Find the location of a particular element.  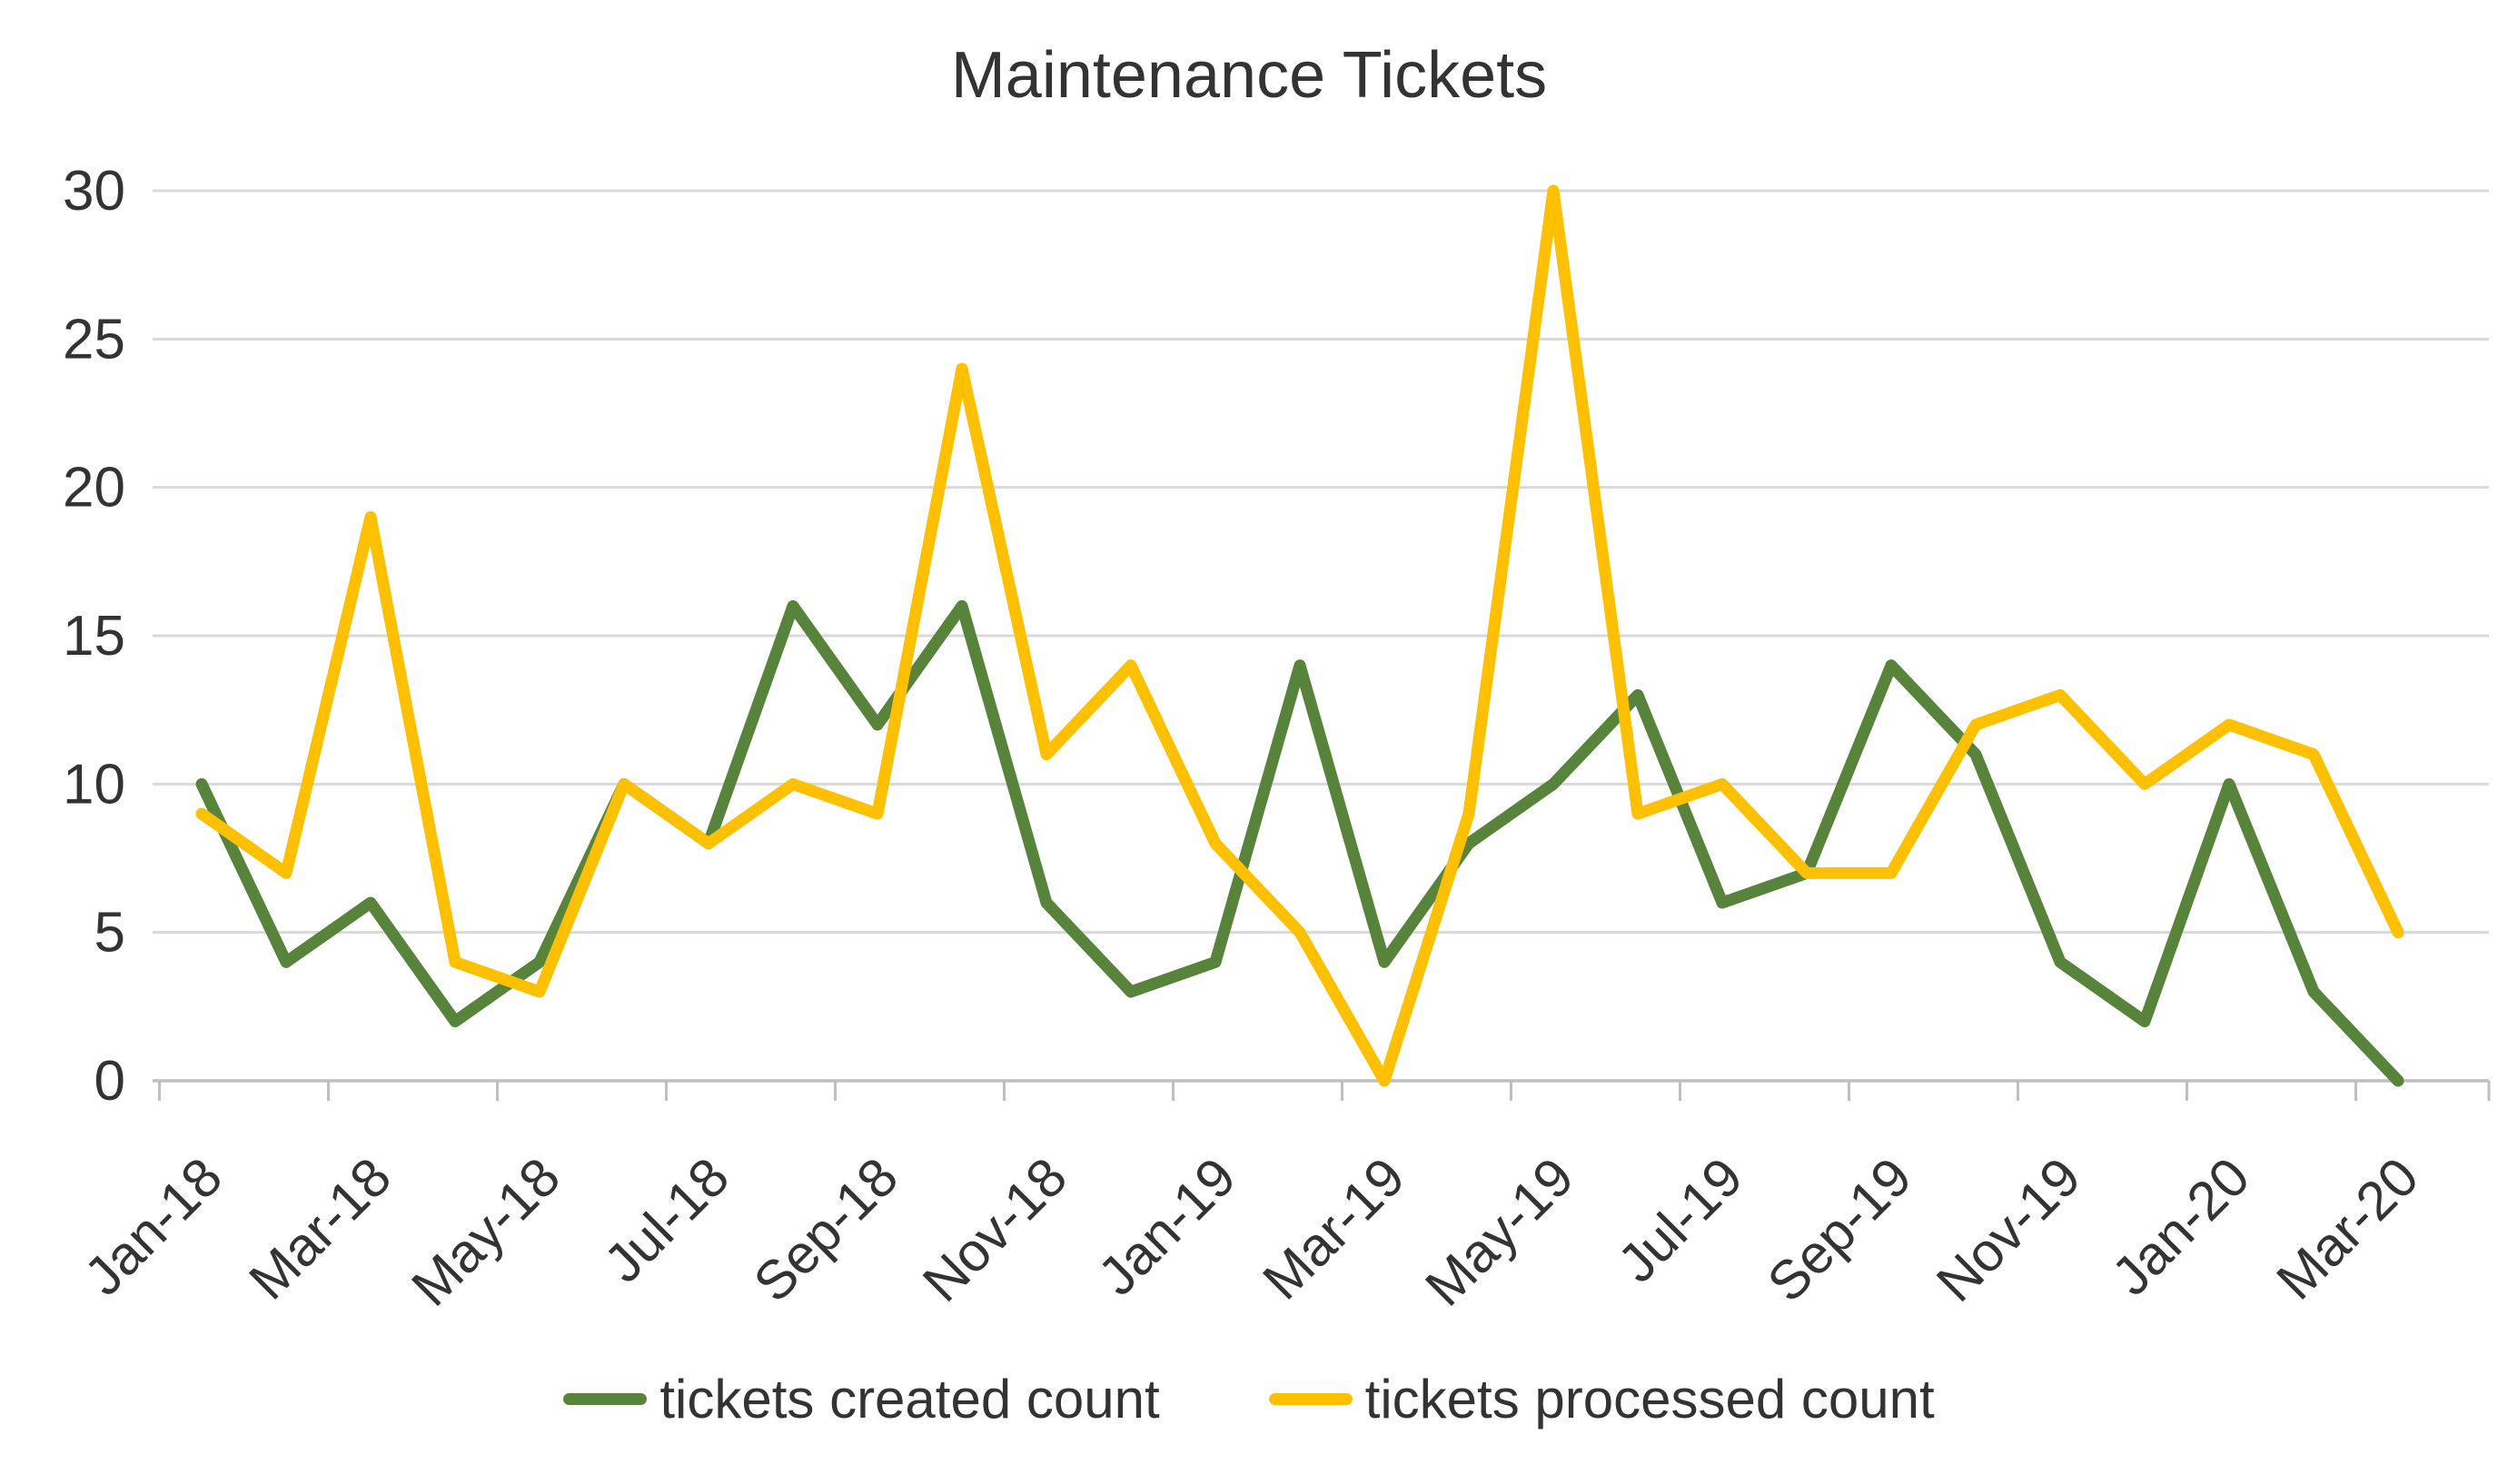

legend-item-created: tickets created count is located at coordinates (861, 1399).